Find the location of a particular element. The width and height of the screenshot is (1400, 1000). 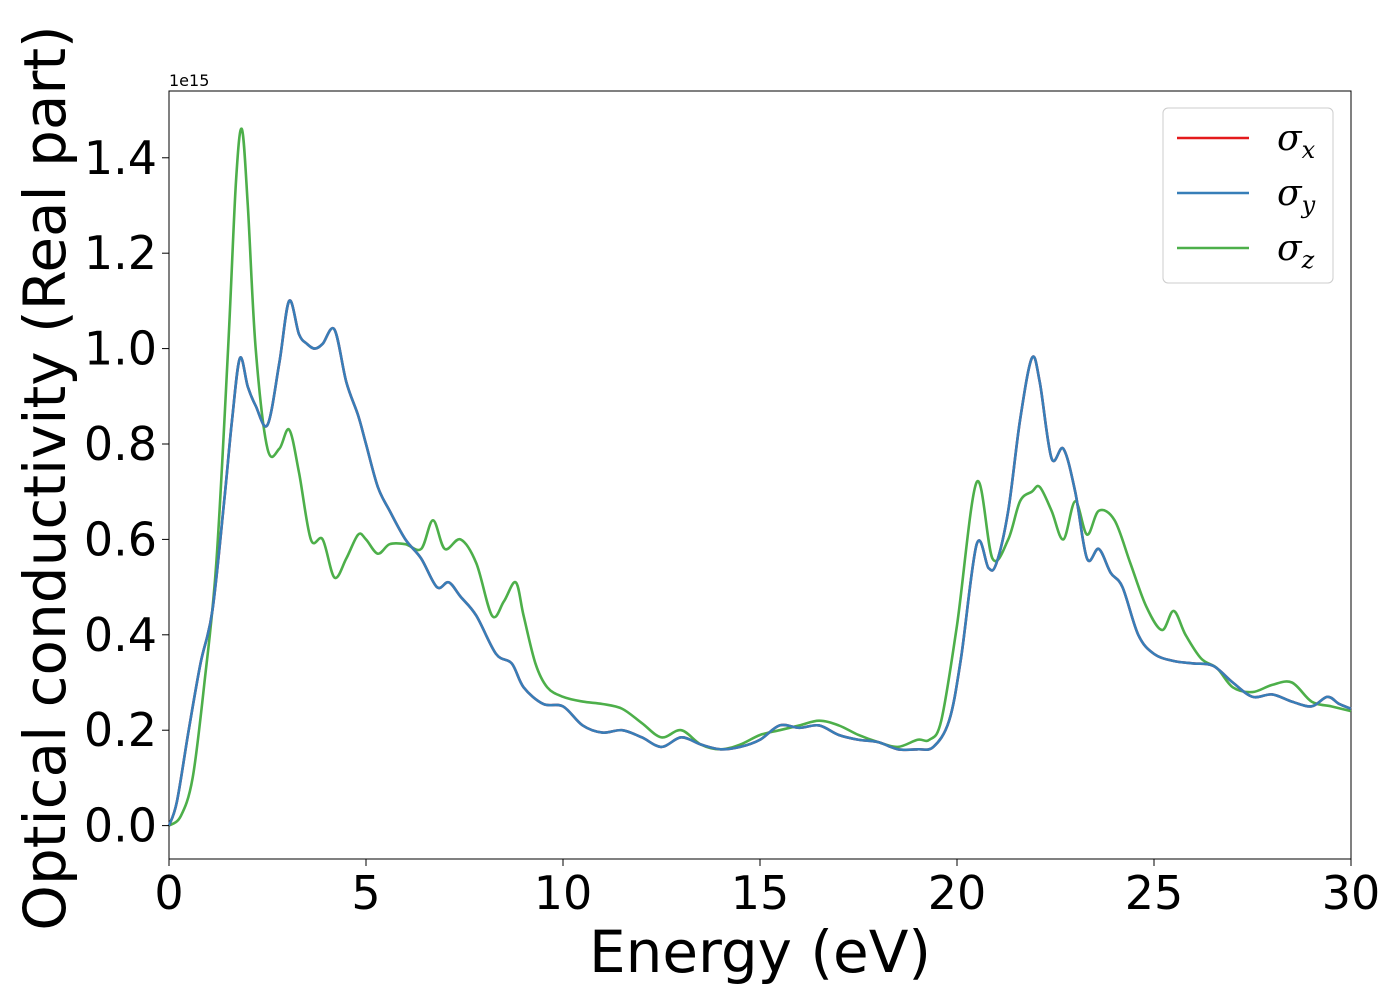

x-axis-ticks: 0 5 10 15 20 25 30 is located at coordinates (767, 889).